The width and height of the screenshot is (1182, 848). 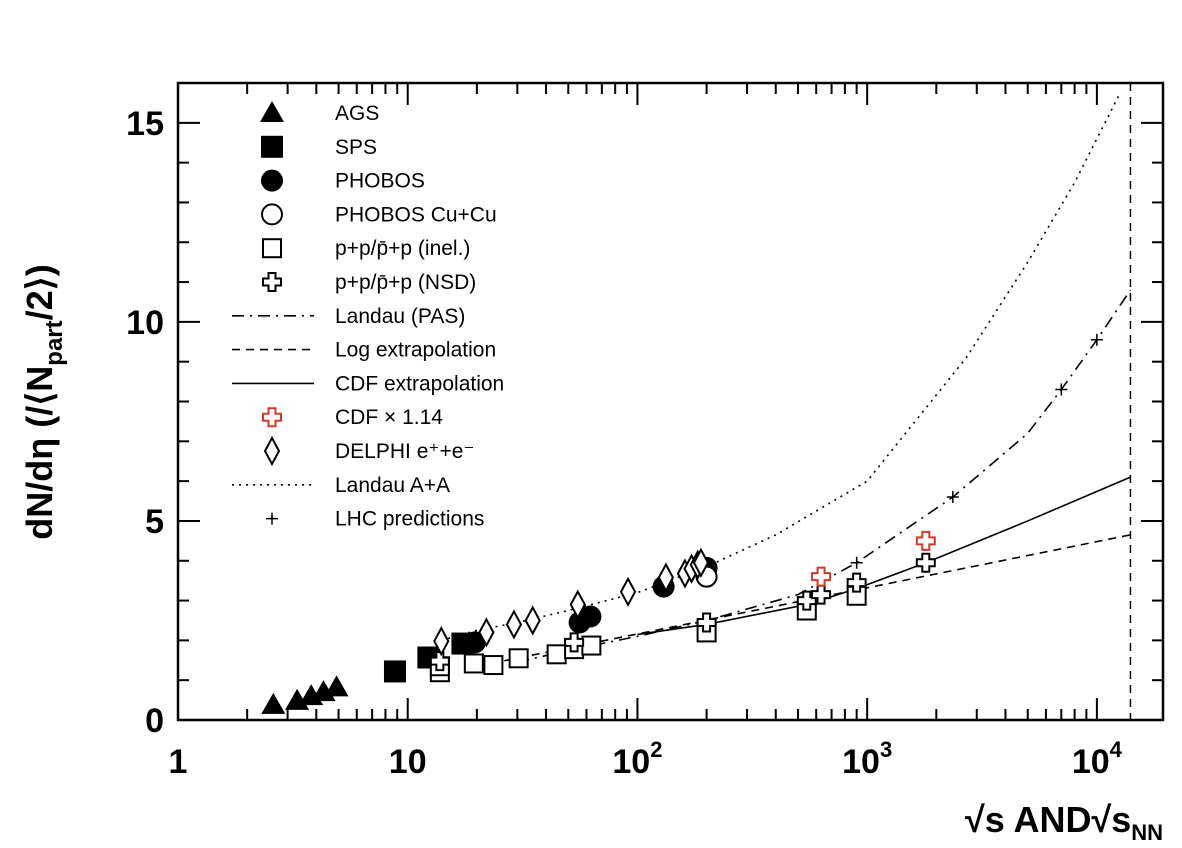 I want to click on legend-entry: AGS, so click(x=319, y=113).